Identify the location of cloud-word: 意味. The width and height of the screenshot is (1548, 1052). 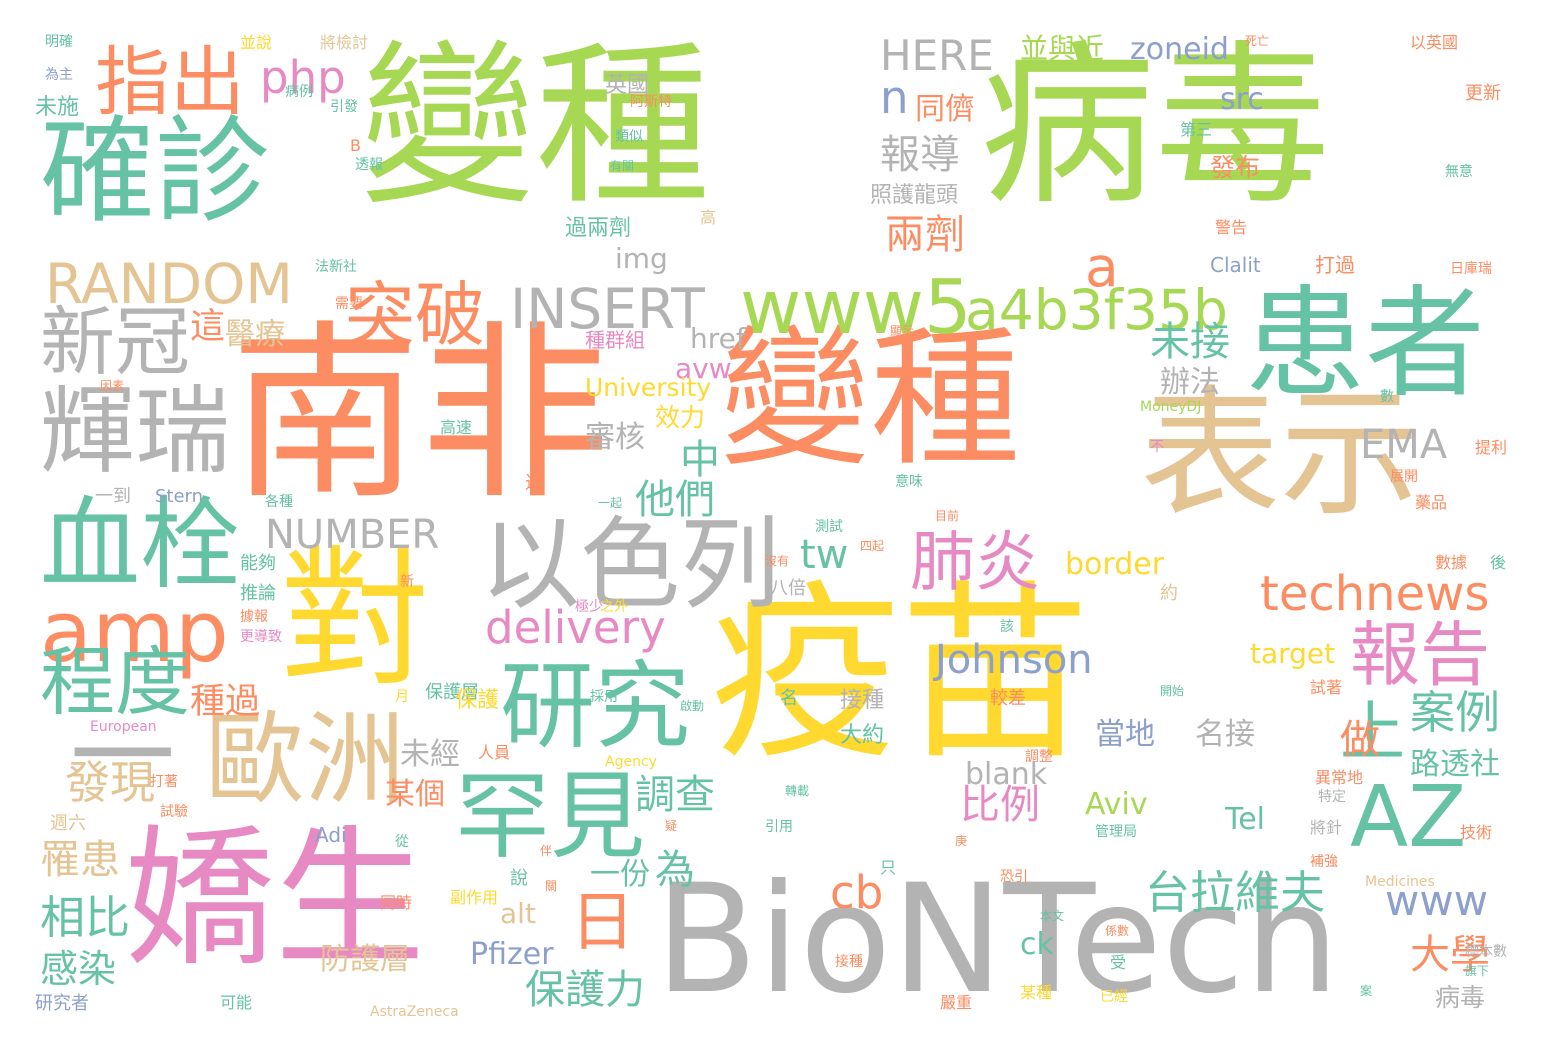
(909, 482).